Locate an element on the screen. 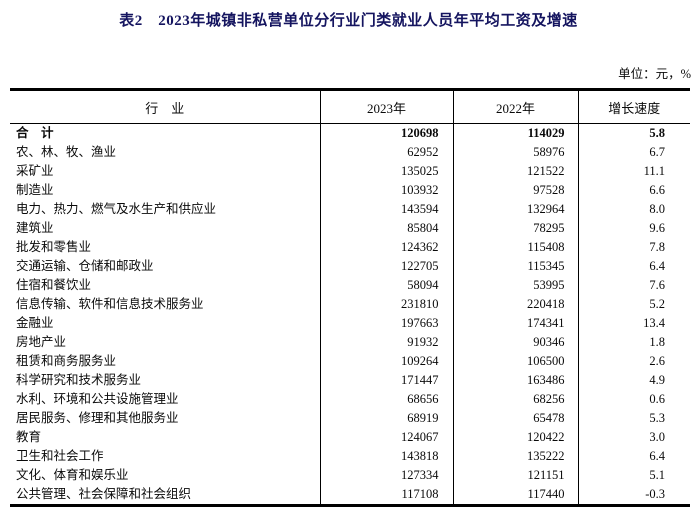 The image size is (697, 531). cell-growth: 5.8 is located at coordinates (633, 133).